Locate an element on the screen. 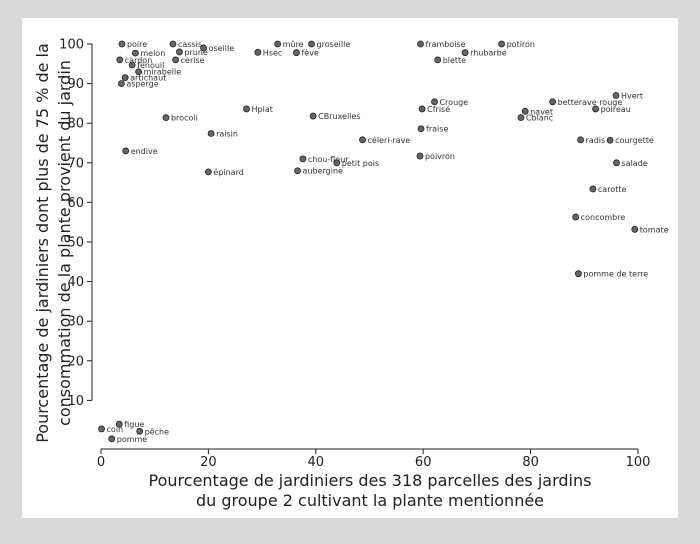  data-point-label: poireau is located at coordinates (616, 109).